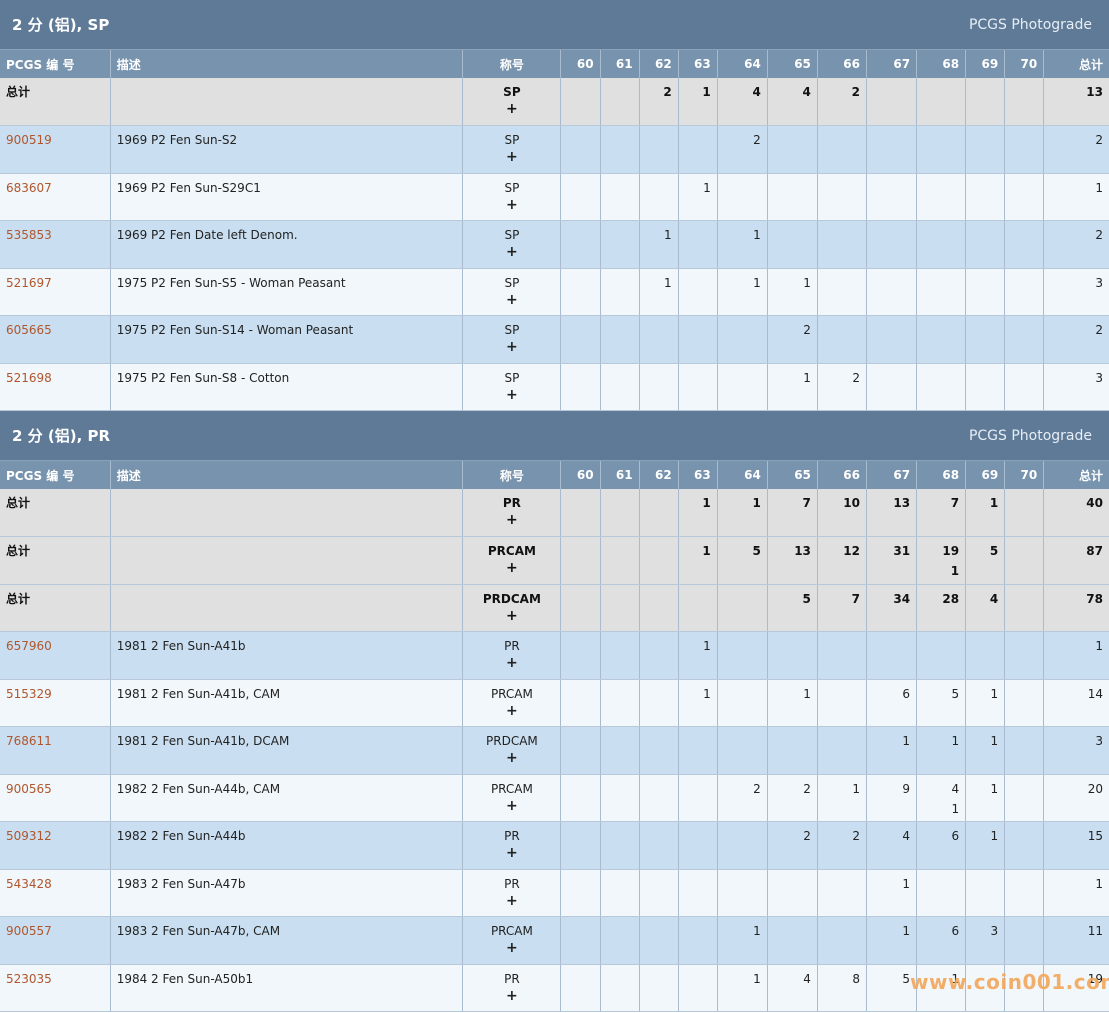  Describe the element at coordinates (792, 64) in the screenshot. I see `column-header-grade-65: 65` at that location.